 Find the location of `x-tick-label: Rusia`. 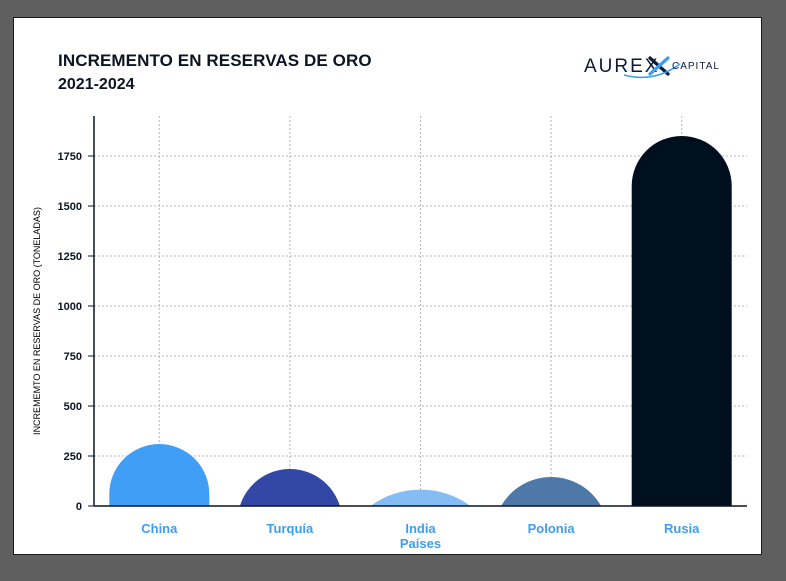

x-tick-label: Rusia is located at coordinates (682, 528).